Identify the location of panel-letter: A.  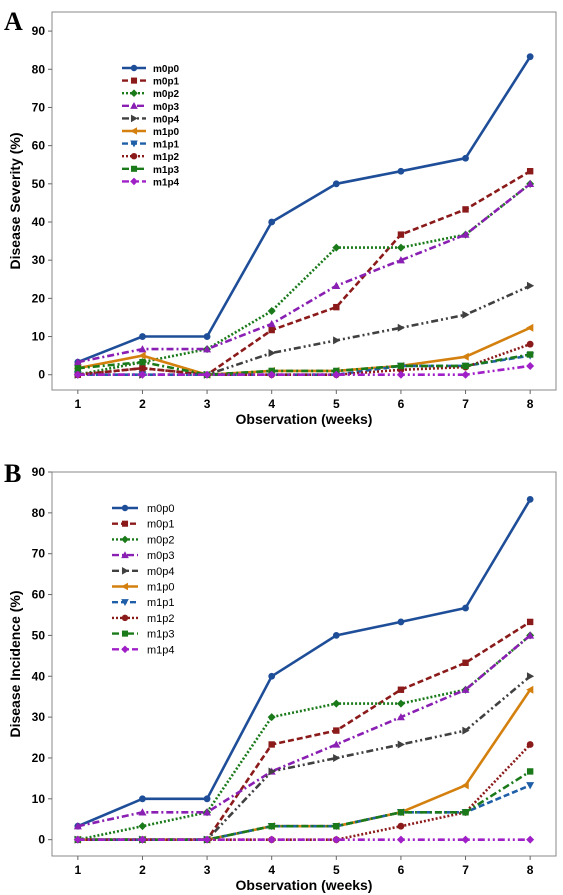
(13, 21).